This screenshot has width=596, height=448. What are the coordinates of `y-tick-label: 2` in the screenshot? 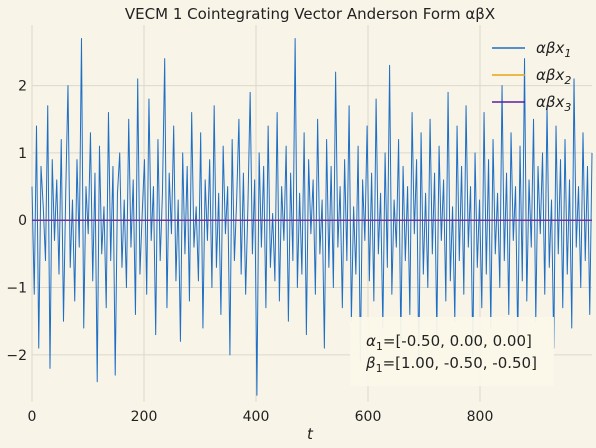 It's located at (22, 87).